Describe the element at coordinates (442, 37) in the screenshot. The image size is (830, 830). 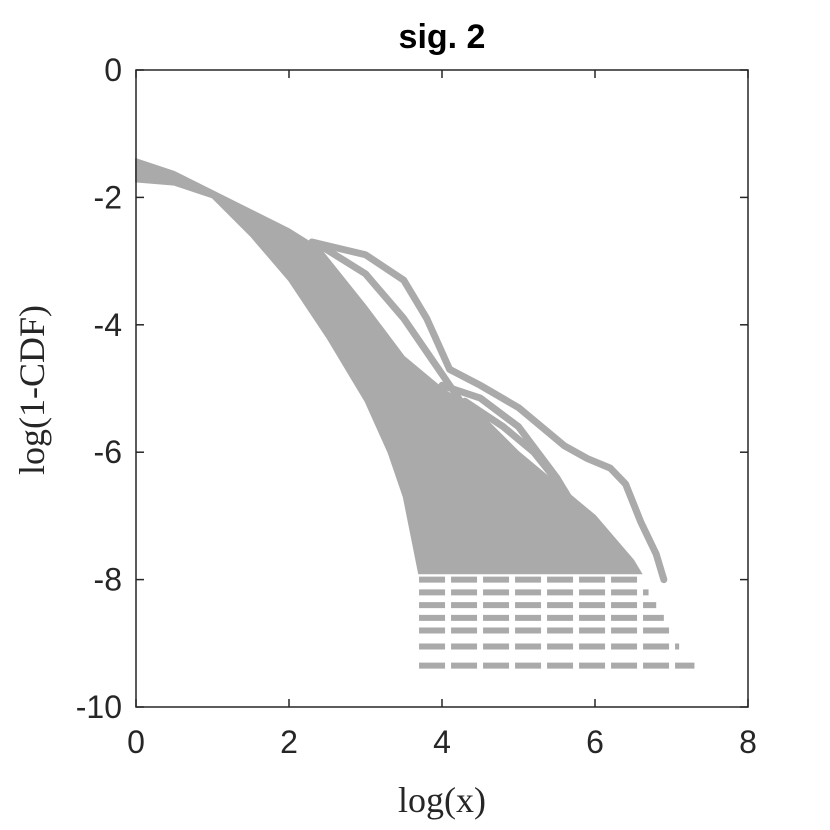
I see `chart-title: sig. 2` at that location.